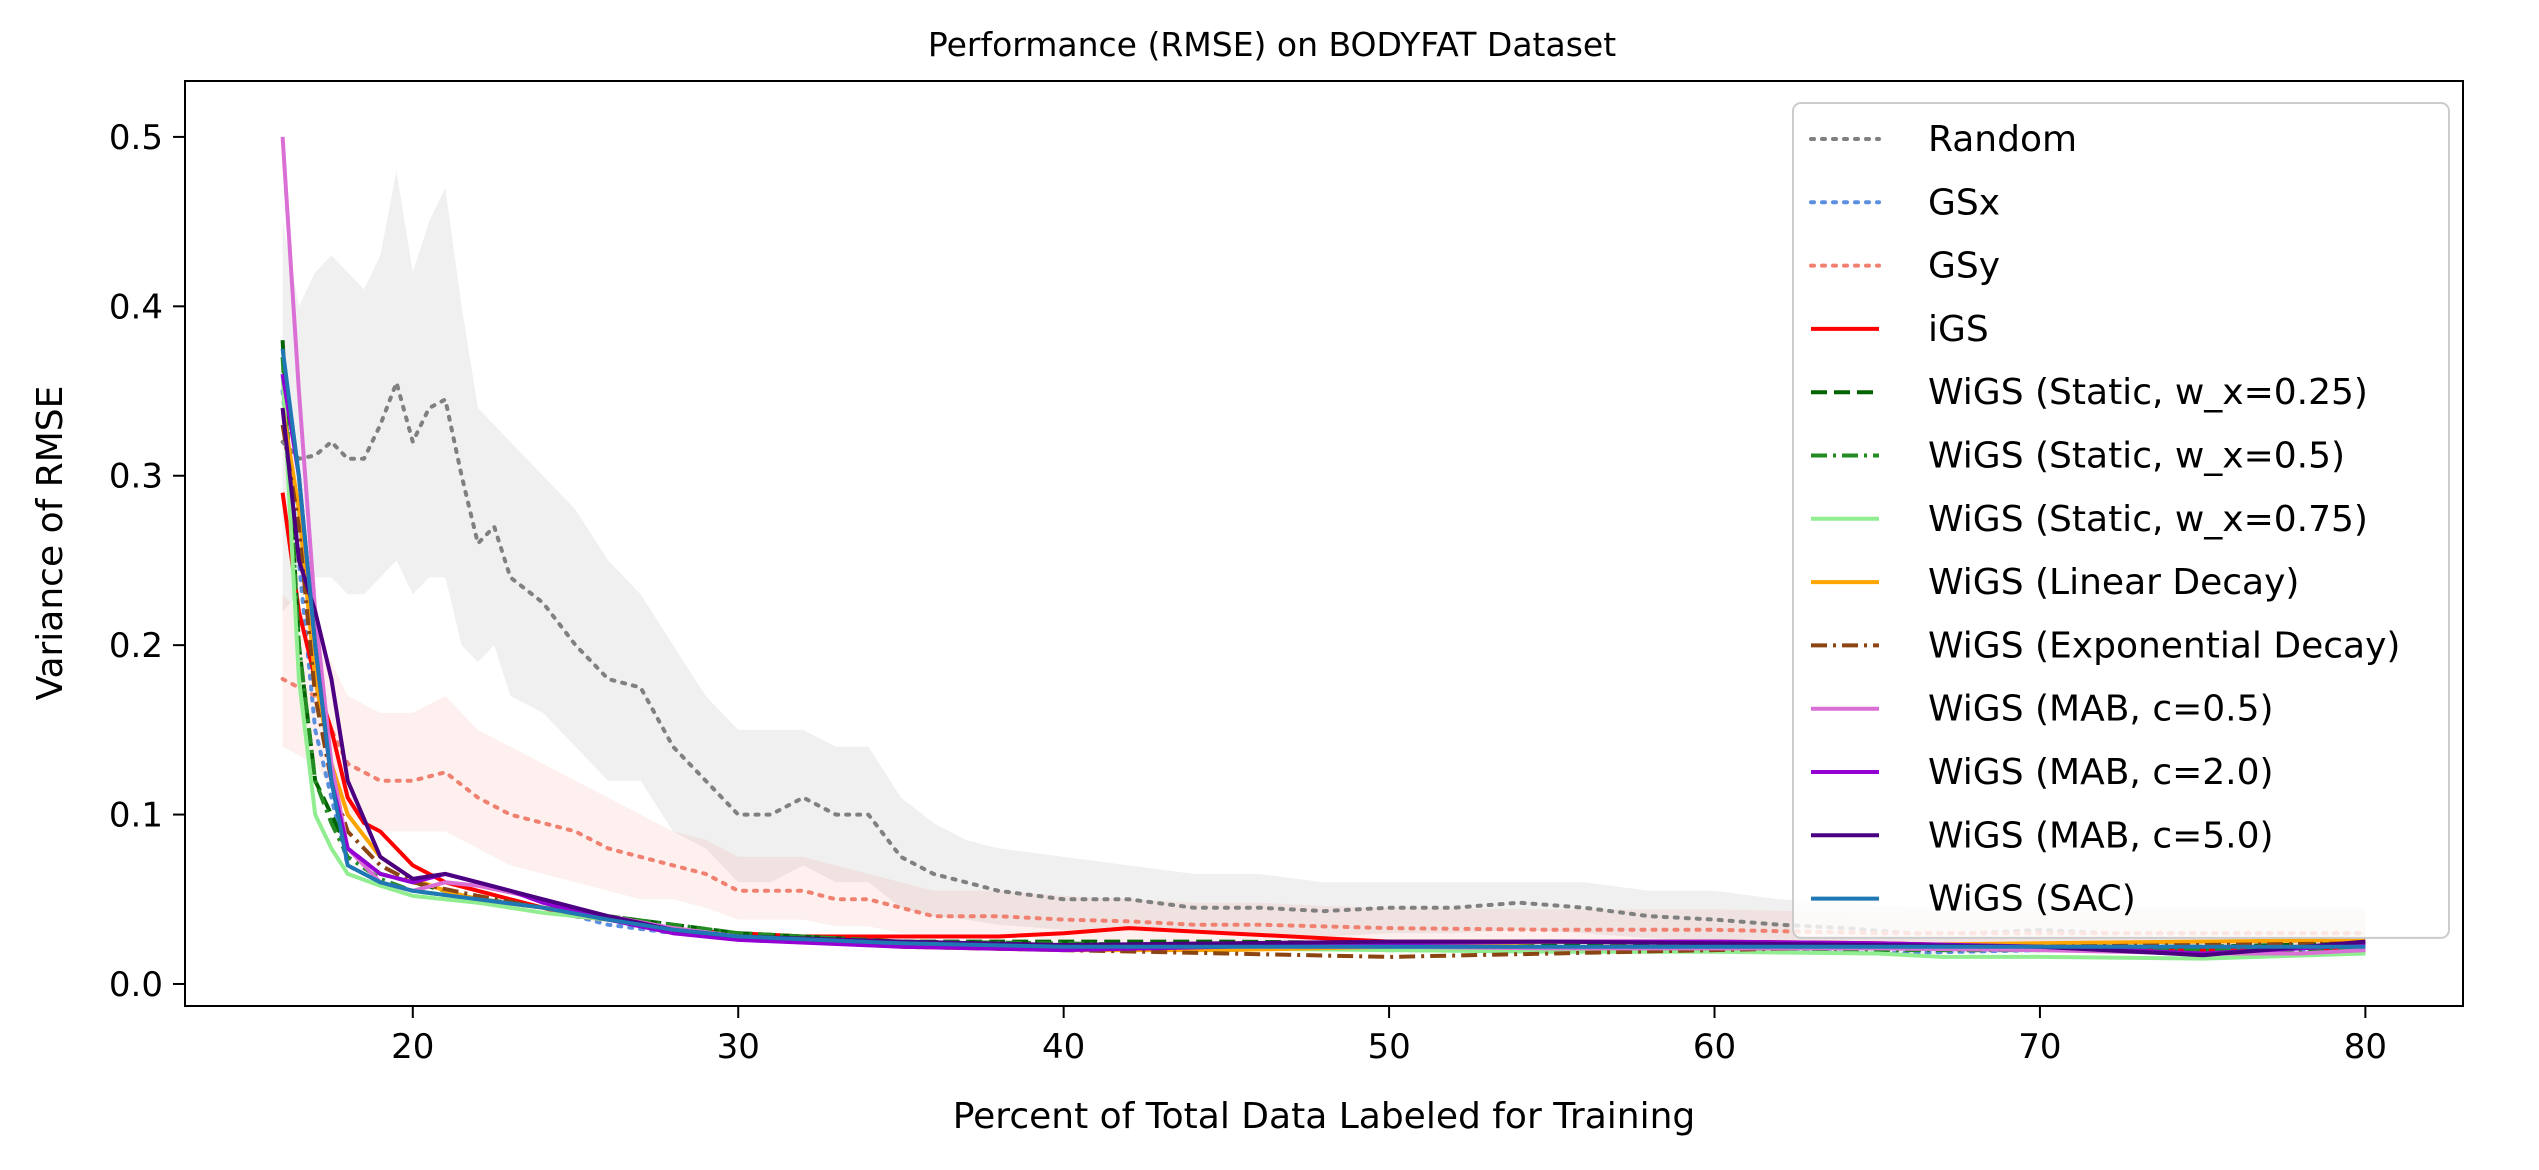 This screenshot has height=1170, width=2539. Describe the element at coordinates (50, 543) in the screenshot. I see `y-axis-label: Variance of RMSE` at that location.